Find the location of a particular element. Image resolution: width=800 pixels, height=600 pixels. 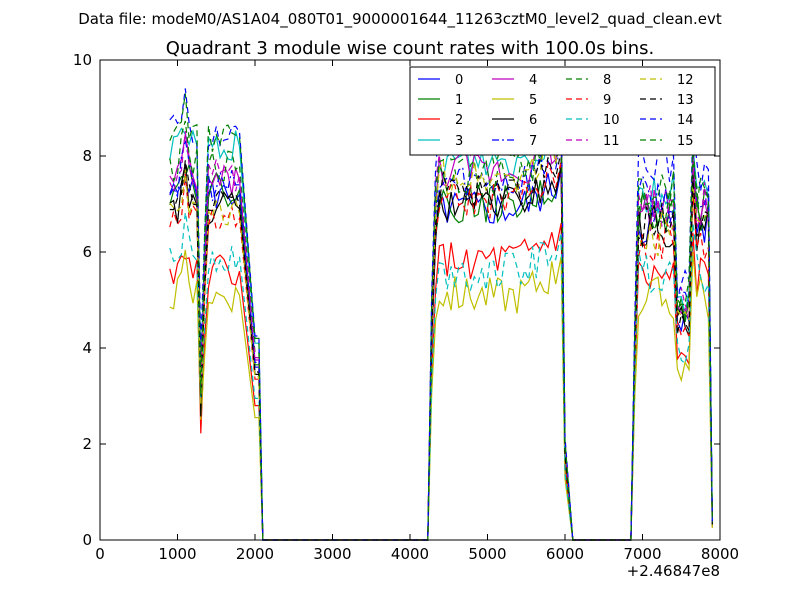

x-tick-label: 0 is located at coordinates (100, 554).